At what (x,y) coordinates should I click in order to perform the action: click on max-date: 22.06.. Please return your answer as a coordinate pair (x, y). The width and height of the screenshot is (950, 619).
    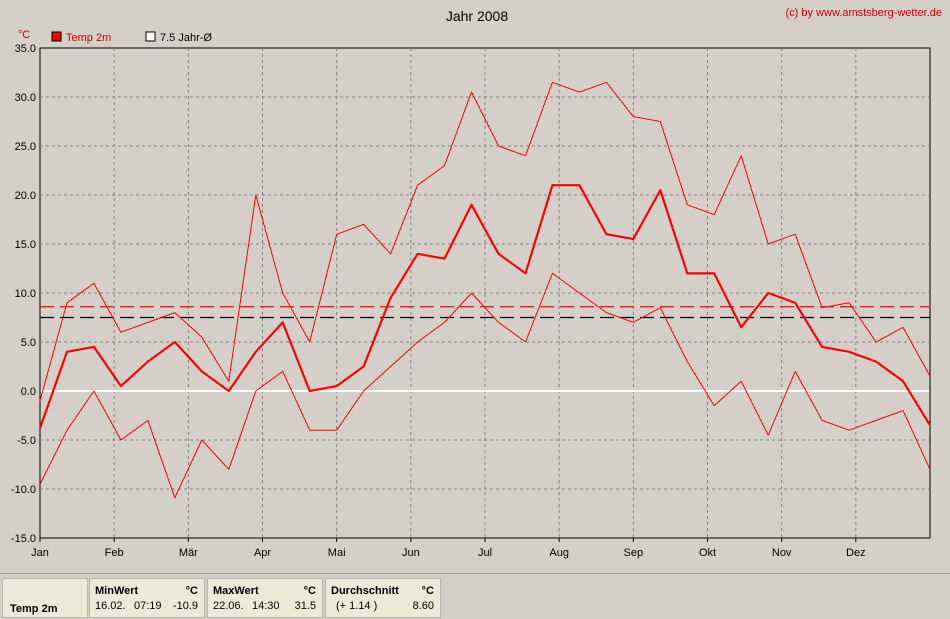
    Looking at the image, I should click on (228, 606).